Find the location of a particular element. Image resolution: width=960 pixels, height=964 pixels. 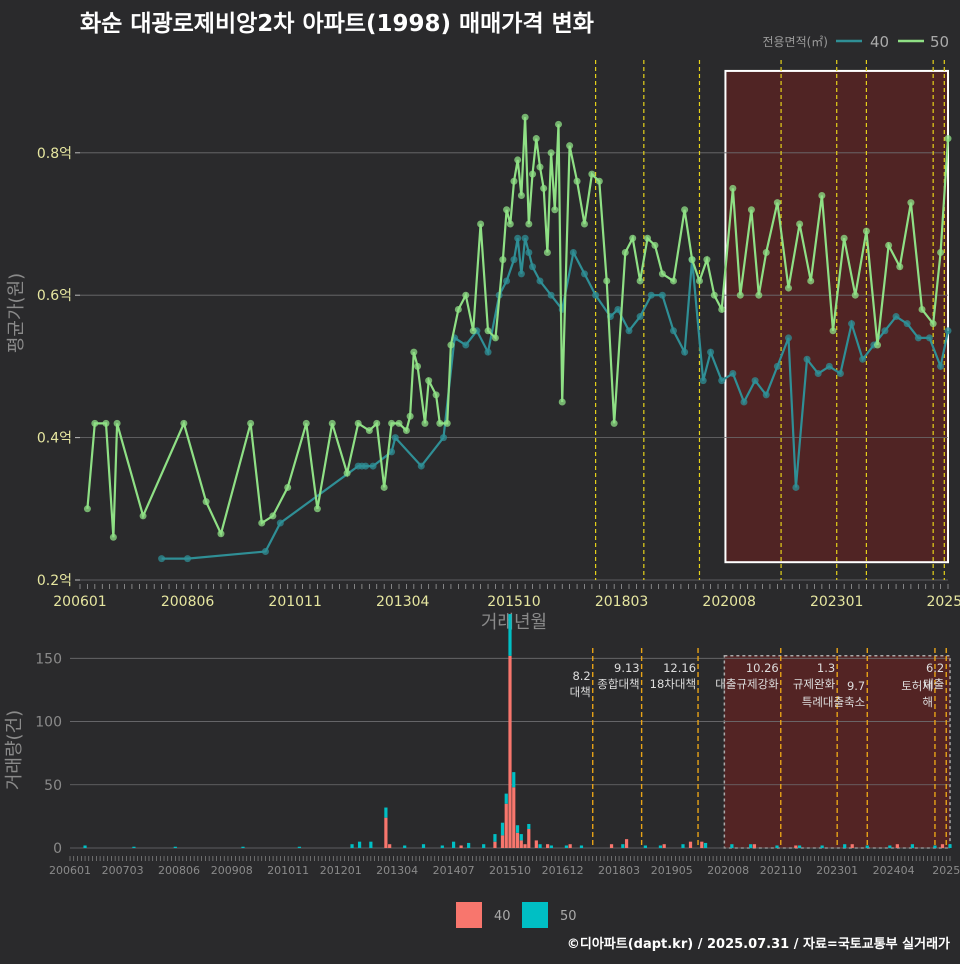

policy-annotation: 8.2 대책 is located at coordinates (580, 684).